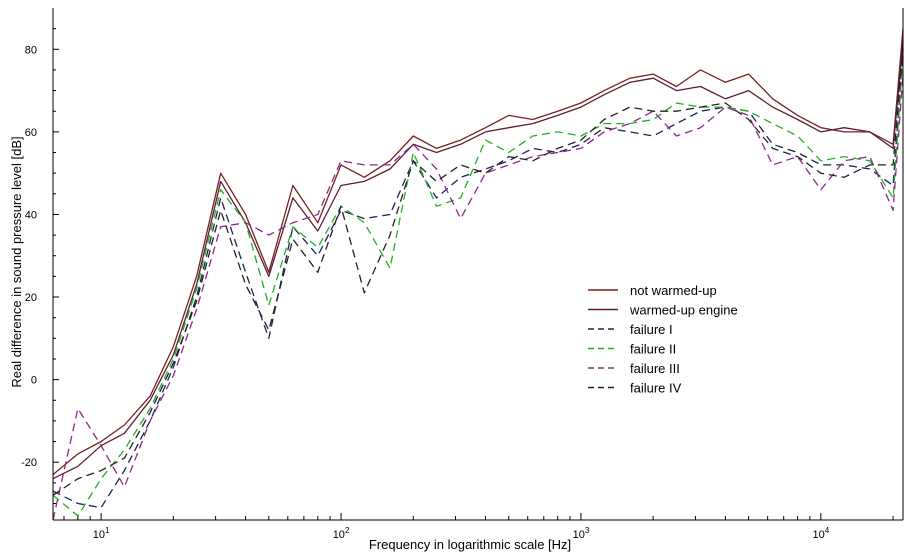 The width and height of the screenshot is (905, 555). Describe the element at coordinates (820, 533) in the screenshot. I see `x-tick-label: 10⁴` at that location.